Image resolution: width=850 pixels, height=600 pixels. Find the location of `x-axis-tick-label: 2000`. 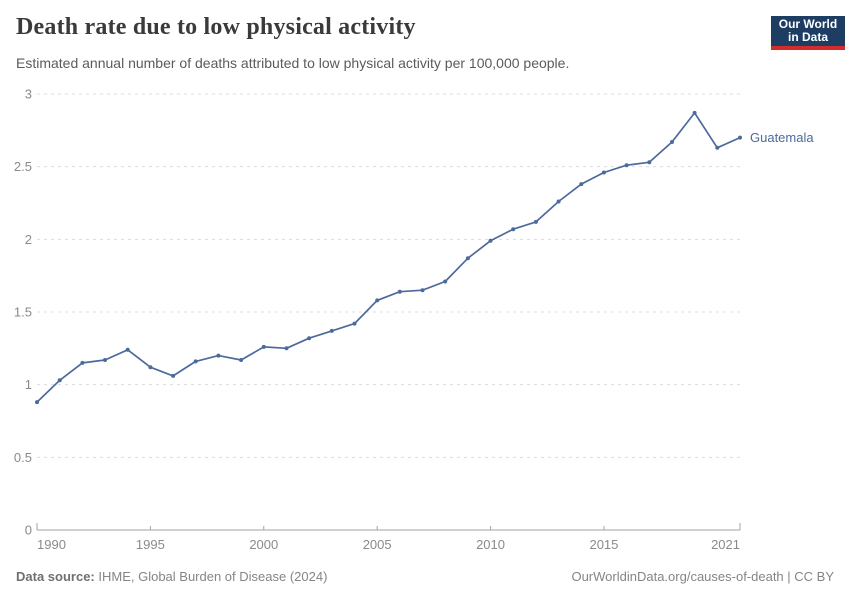

x-axis-tick-label: 2000 is located at coordinates (263, 544).